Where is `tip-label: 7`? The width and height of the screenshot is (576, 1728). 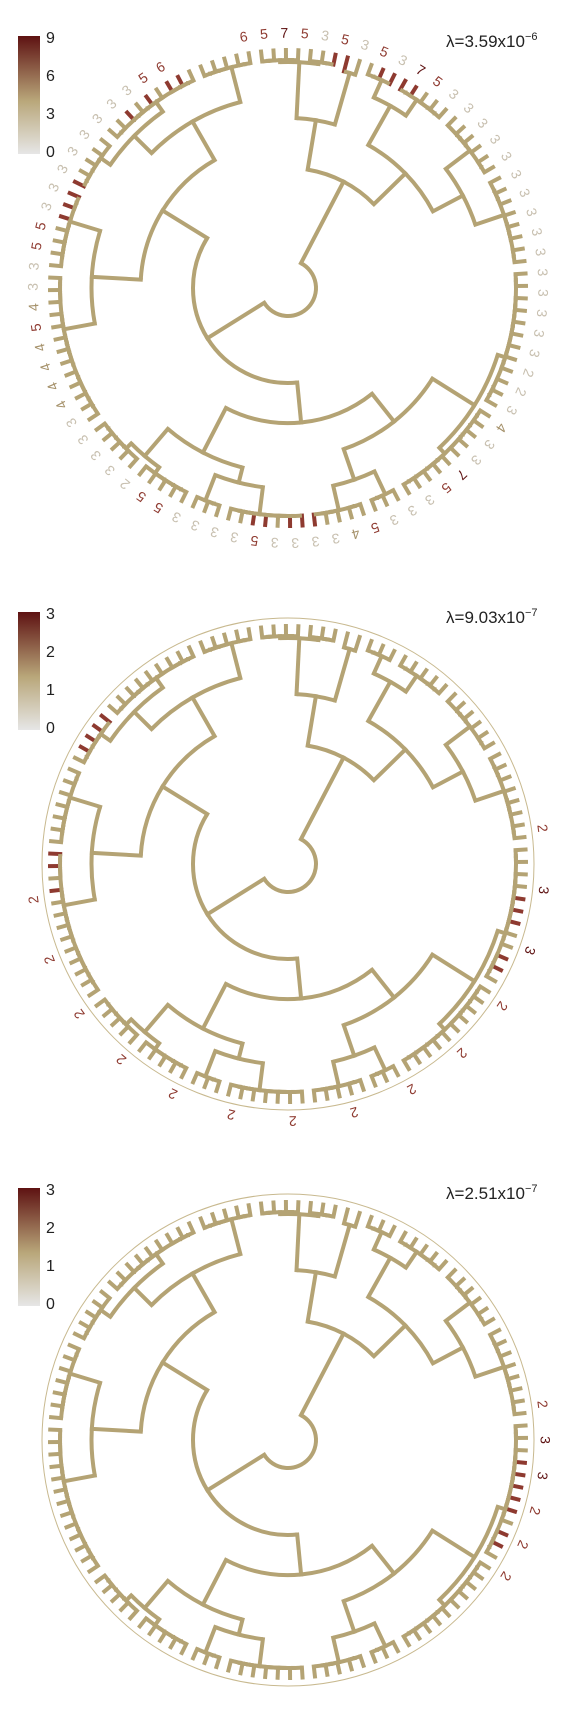
tip-label: 7 is located at coordinates (420, 70).